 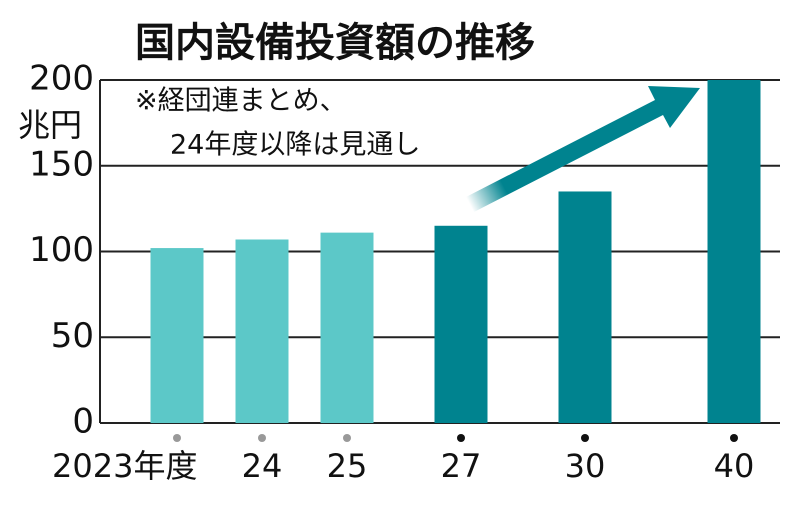 I want to click on x-tick-label: 25, so click(x=347, y=466).